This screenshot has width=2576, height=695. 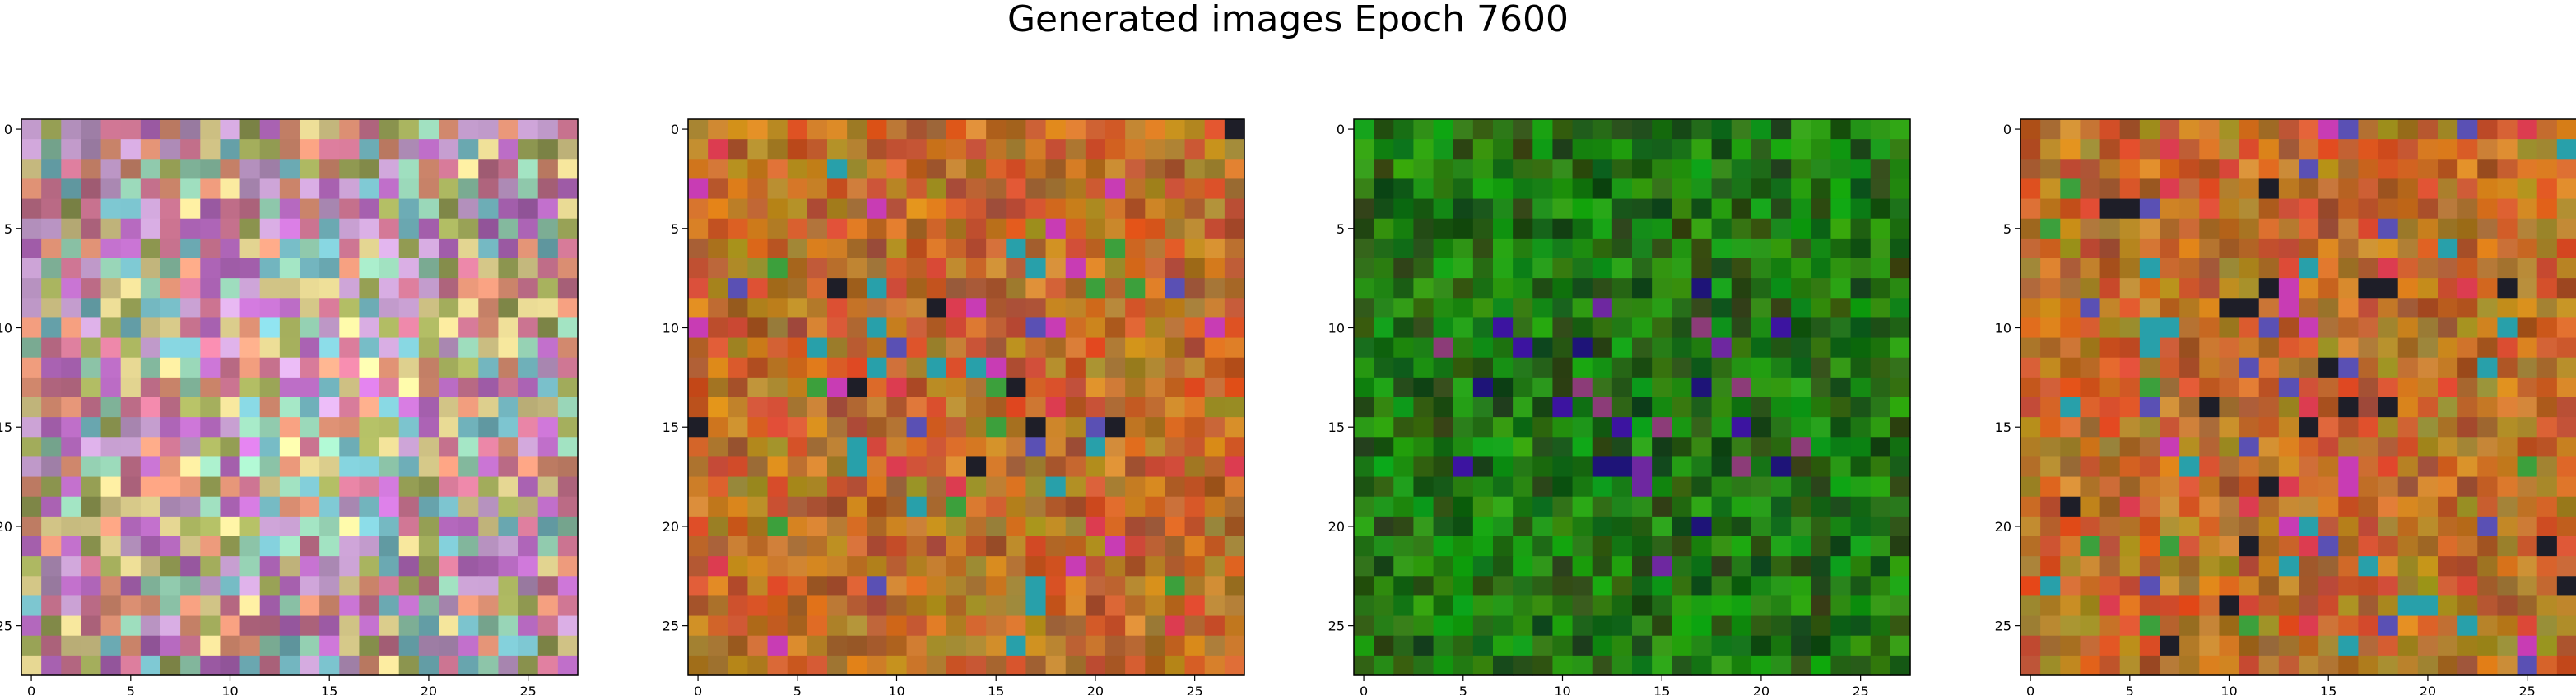 What do you see at coordinates (671, 427) in the screenshot?
I see `y-tick-label: 15` at bounding box center [671, 427].